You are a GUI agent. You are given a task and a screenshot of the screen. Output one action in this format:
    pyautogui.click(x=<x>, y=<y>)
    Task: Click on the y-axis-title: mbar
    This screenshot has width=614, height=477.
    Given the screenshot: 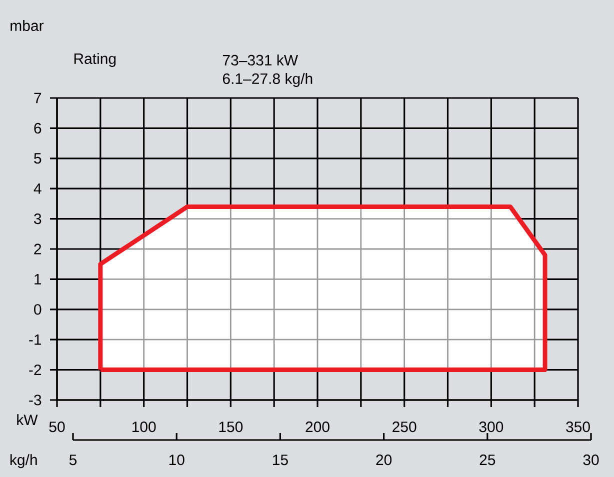 What is the action you would take?
    pyautogui.click(x=27, y=26)
    